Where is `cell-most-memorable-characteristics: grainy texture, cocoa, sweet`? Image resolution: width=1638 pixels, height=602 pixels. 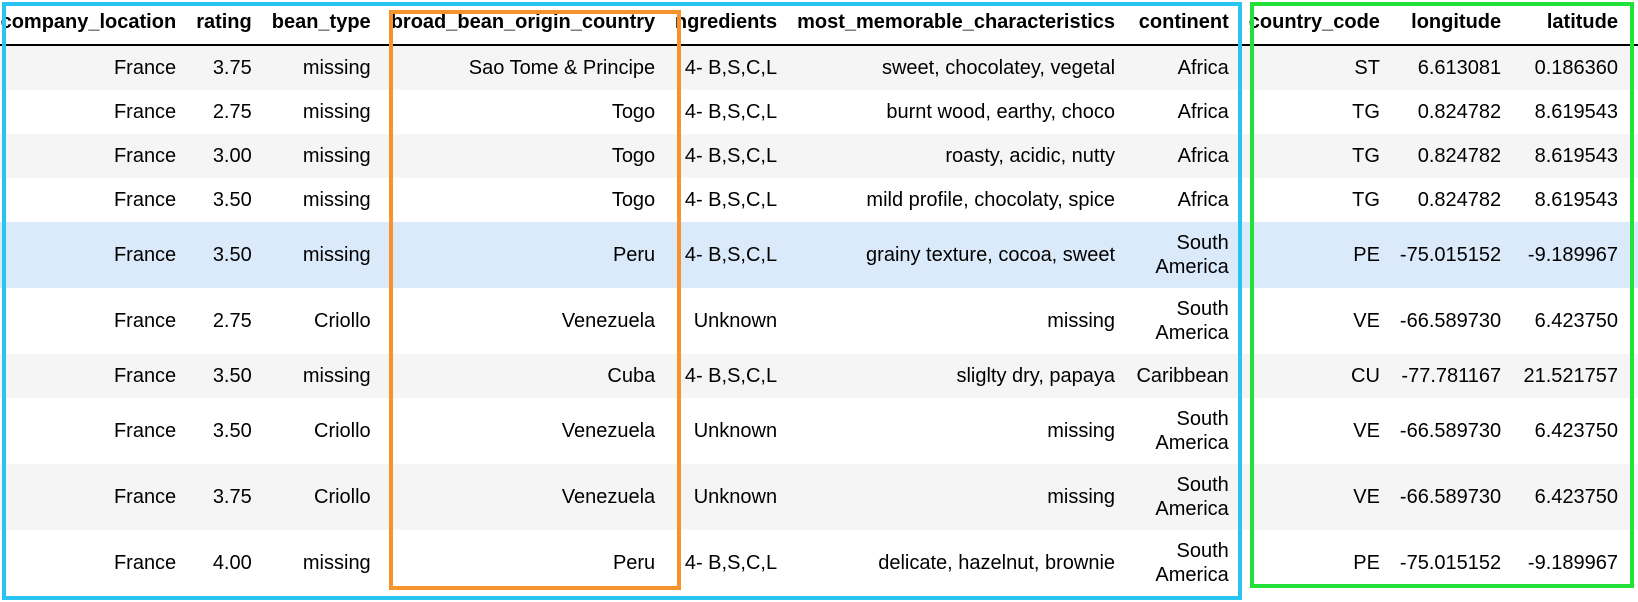 cell-most-memorable-characteristics: grainy texture, cocoa, sweet is located at coordinates (966, 255).